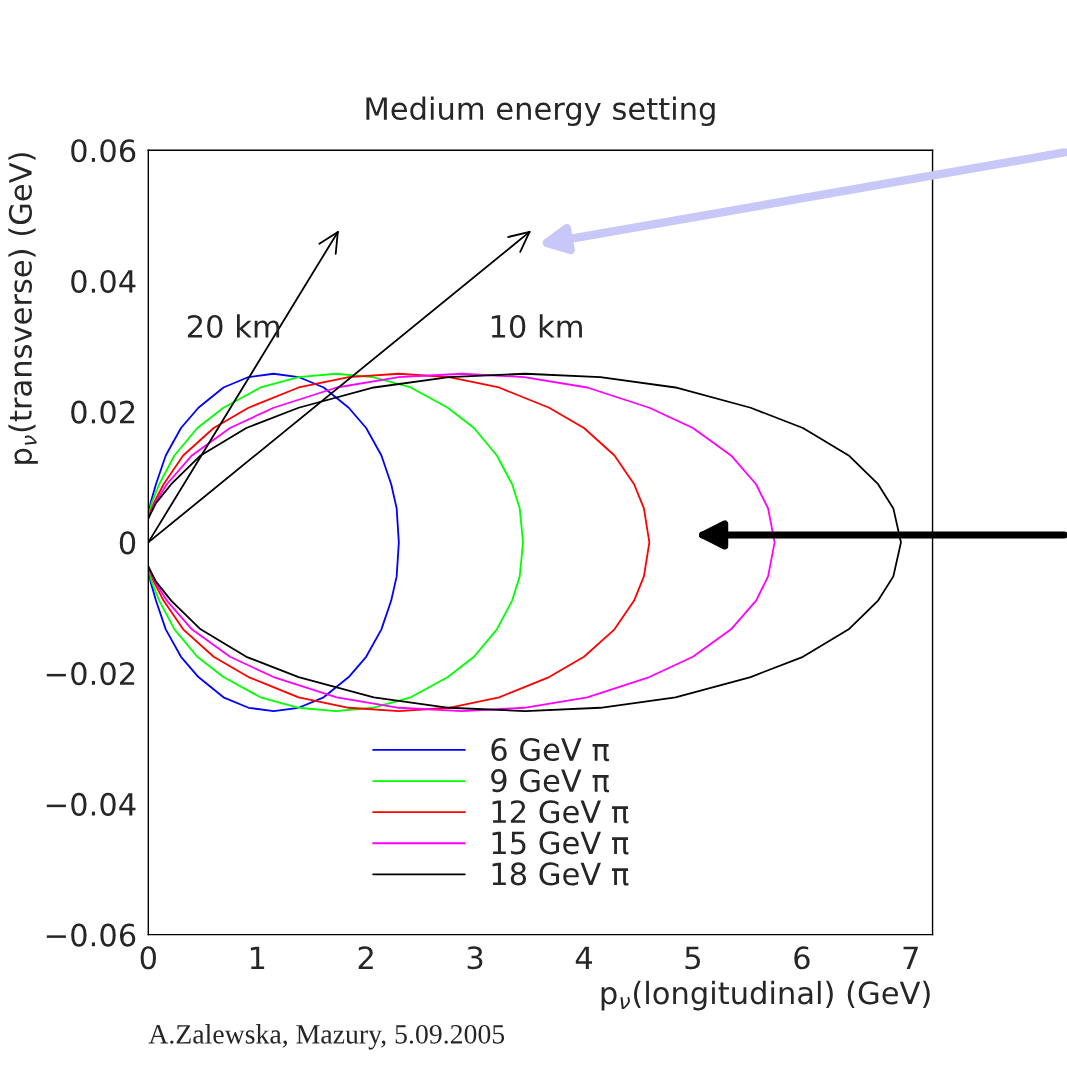 This screenshot has height=1073, width=1067. Describe the element at coordinates (550, 749) in the screenshot. I see `legend-label: 6 GeV π` at that location.